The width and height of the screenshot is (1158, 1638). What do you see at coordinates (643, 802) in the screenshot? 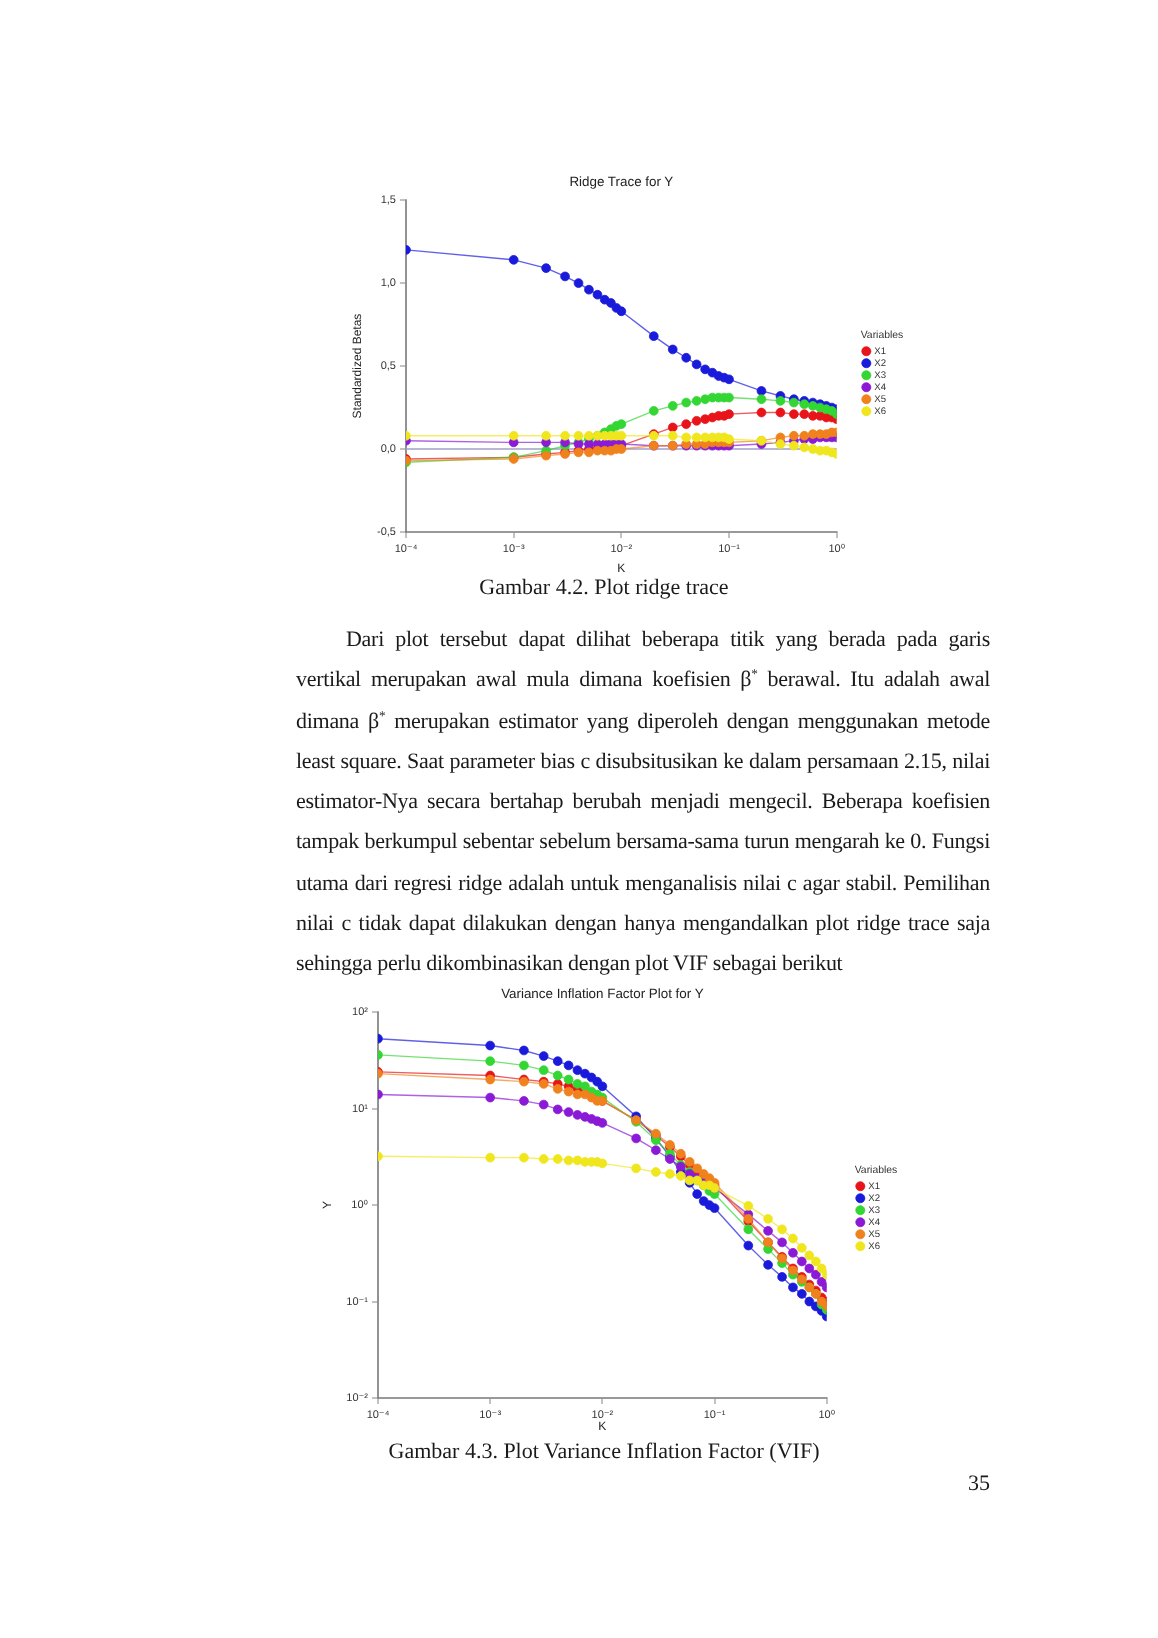
I see `text: Dari plot tersebut dapat dilihat beberapa titik yang berada pada garis vertikal merupakan awal mula dimana koefisien β$^{*}$ berawal. Itu adalah awal dimana β$^{*}$ merupakan estimator yang diperoleh dengan menggunakan metode least square. Saat parameter bias c disubsitusikan ke dalam persamaan 2.15, nilai estimator-Nya secara bertahap berubah menjadi mengecil. Beberapa koefisien tampak berkumpul sebentar sebelum bersama-sama turun mengarah ke 0. Fungsi utama dari regresi ridge adalah untuk menganalisis nilai c agar stabil. Pemilihan nilai c tidak dapat dilakukan dengan hanya mengandalkan plot ridge trace saja sehingga perlu dikombinasikan dengan plot VIF sebagai berikut` at bounding box center [643, 802].